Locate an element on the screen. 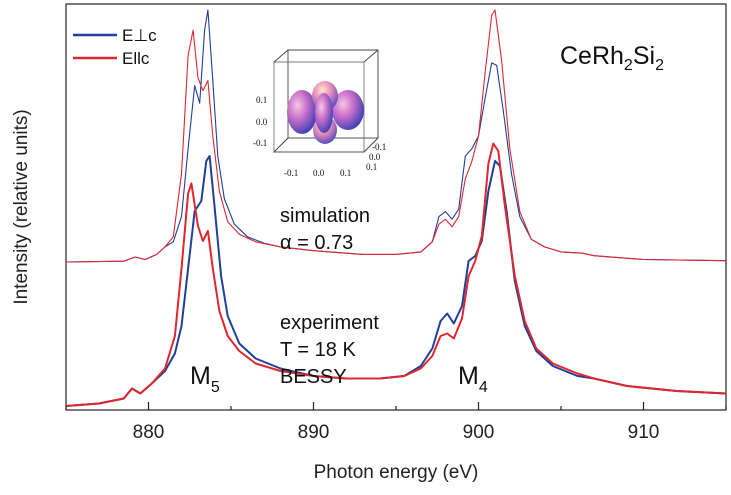 This screenshot has height=495, width=731. x-tick-label: 900 is located at coordinates (479, 432).